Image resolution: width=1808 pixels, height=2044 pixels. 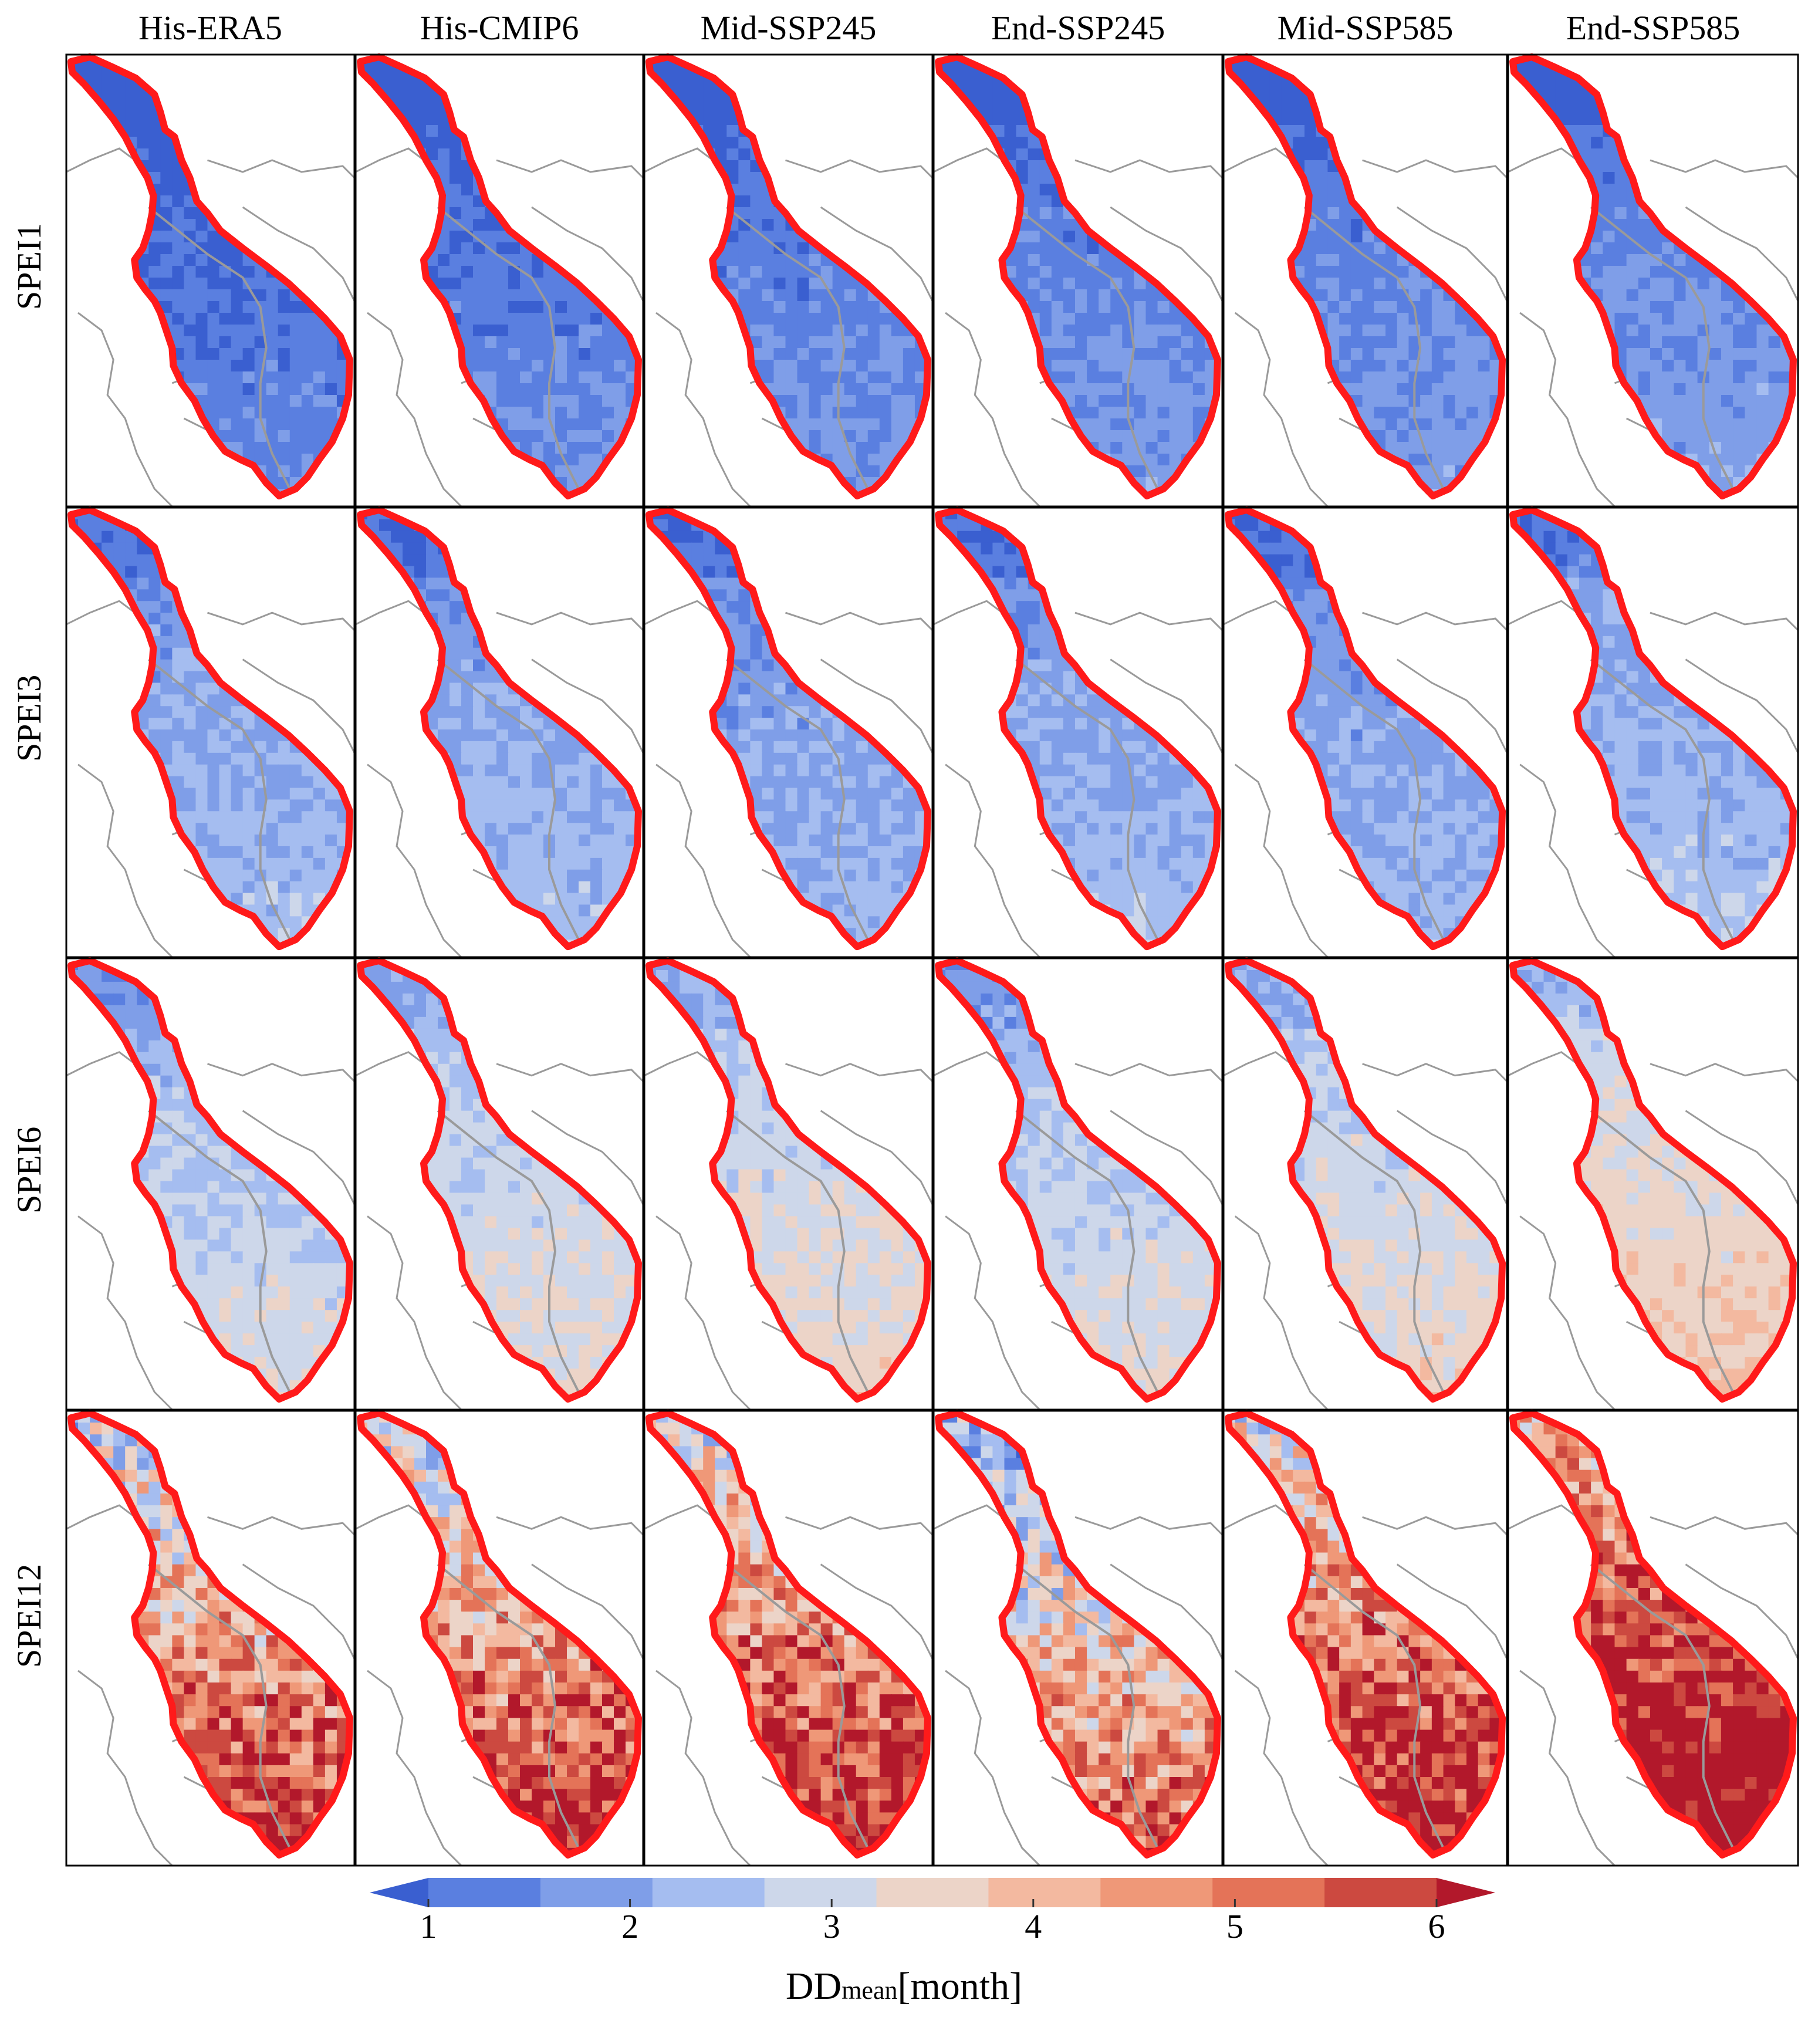 I want to click on column-title-5: Mid-SSP585, so click(x=1365, y=29).